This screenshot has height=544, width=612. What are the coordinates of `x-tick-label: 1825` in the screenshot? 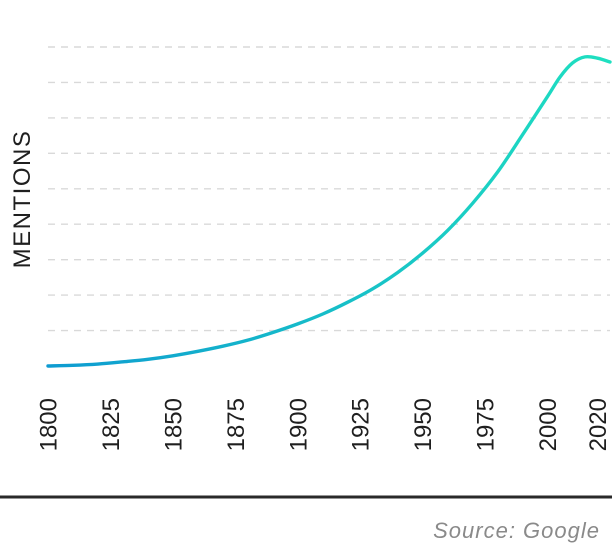 It's located at (111, 424).